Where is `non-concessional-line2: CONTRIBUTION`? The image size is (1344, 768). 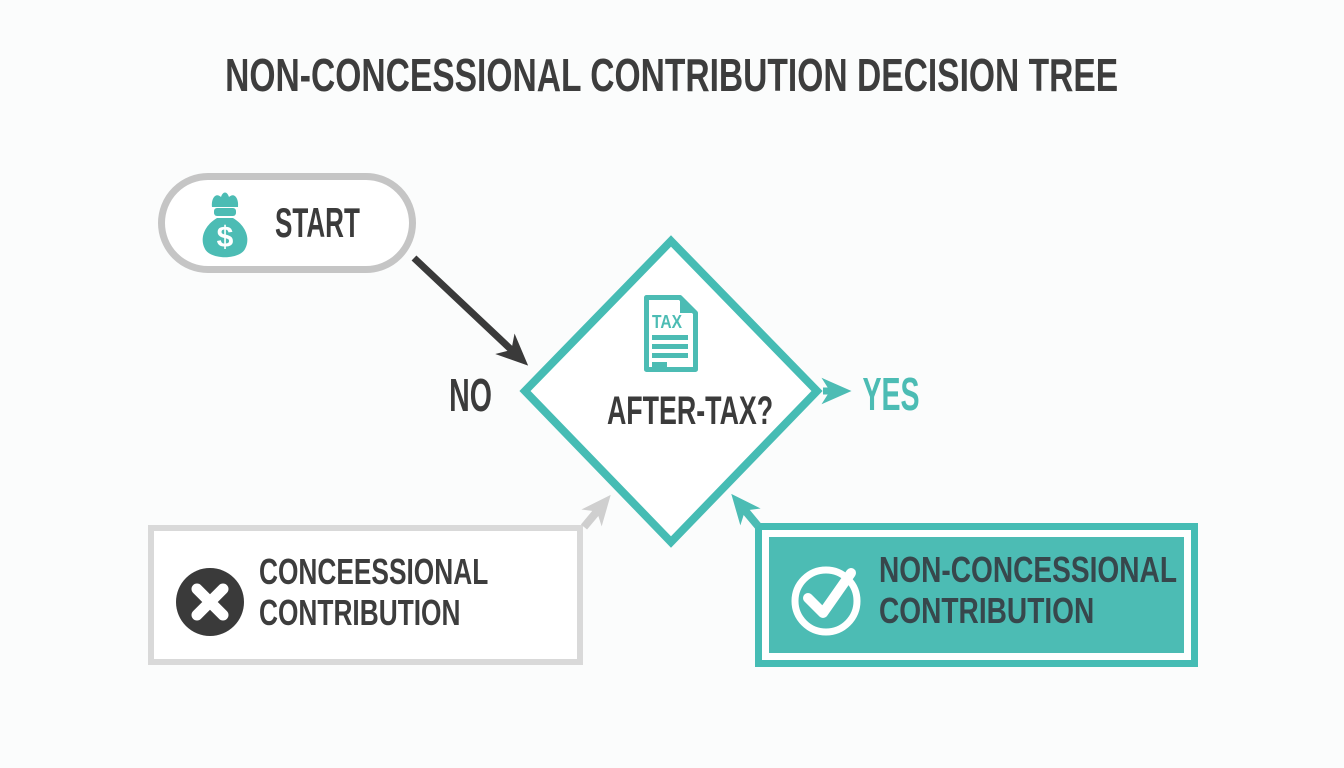 non-concessional-line2: CONTRIBUTION is located at coordinates (987, 610).